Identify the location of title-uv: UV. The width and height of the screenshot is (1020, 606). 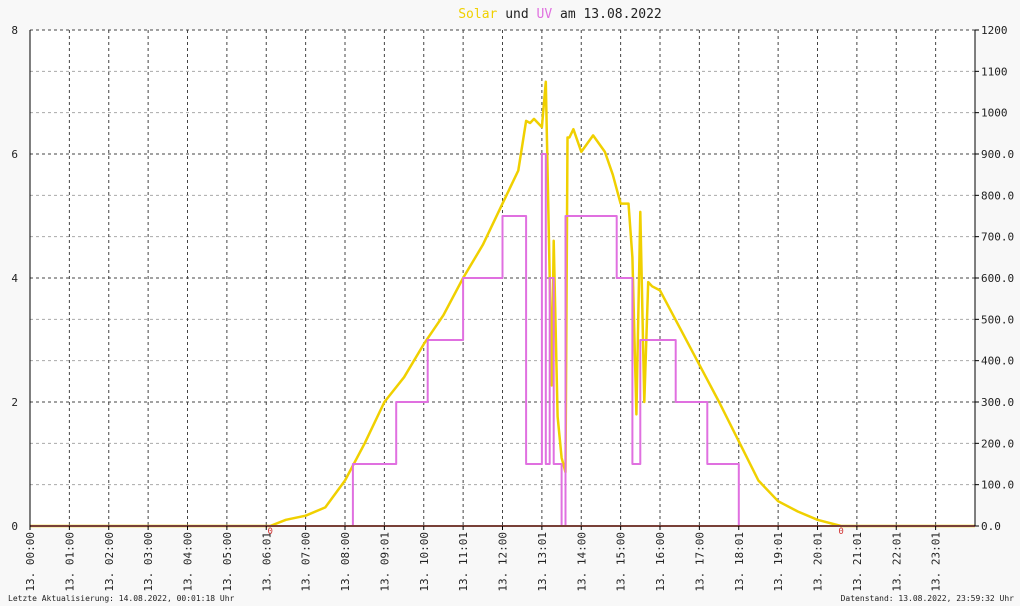
(545, 14).